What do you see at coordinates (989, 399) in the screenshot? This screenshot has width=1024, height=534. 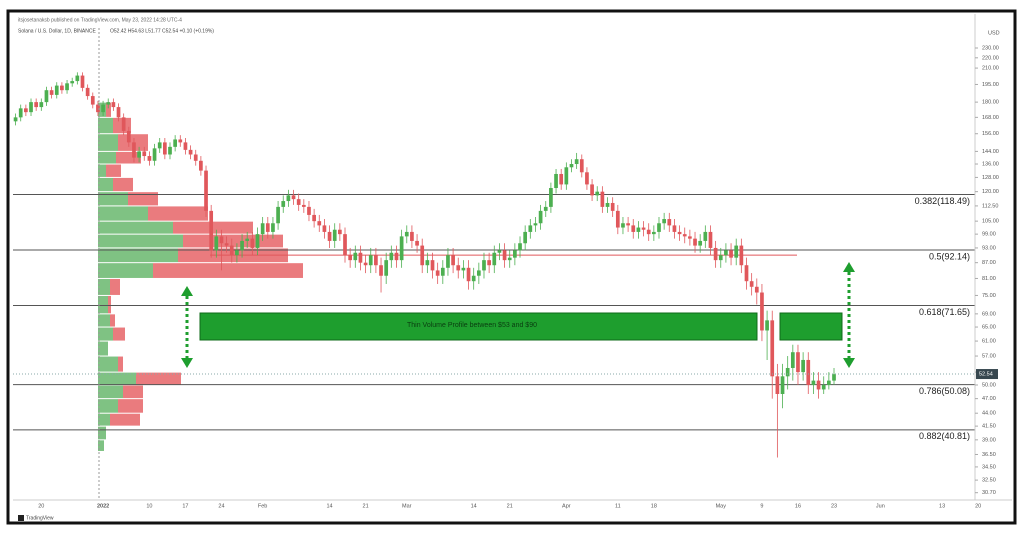 I see `y-tick-label: 47.00` at bounding box center [989, 399].